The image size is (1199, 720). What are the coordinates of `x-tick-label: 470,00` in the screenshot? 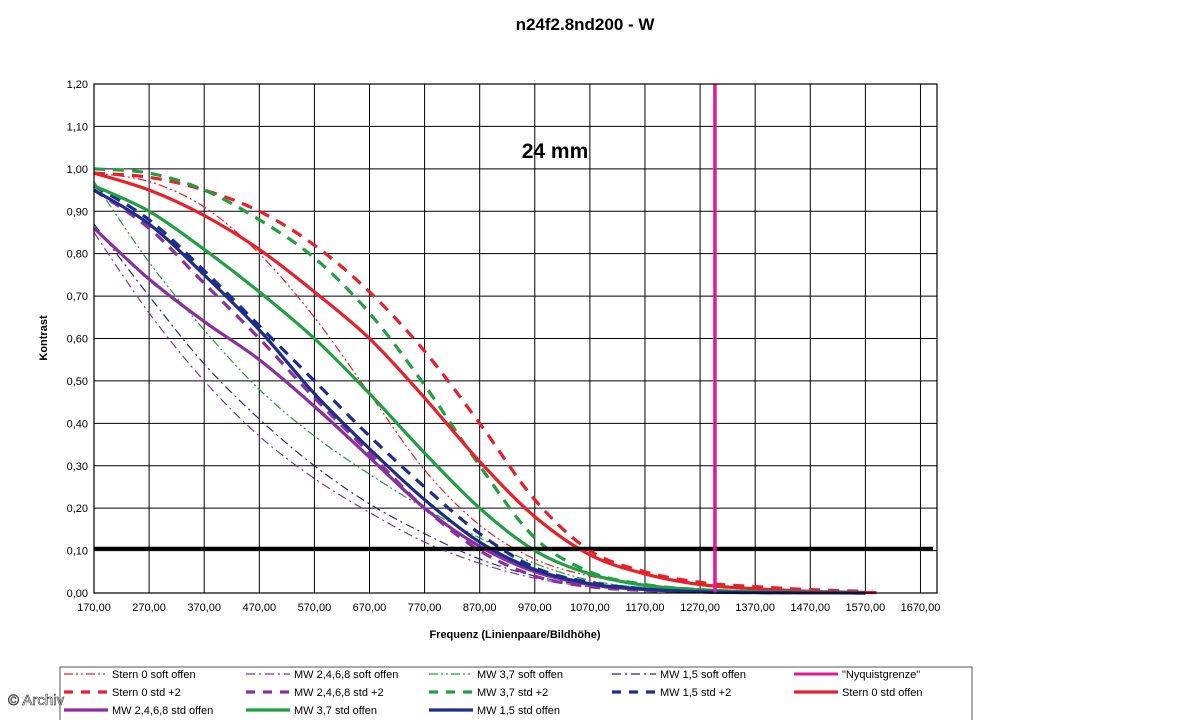 It's located at (259, 608).